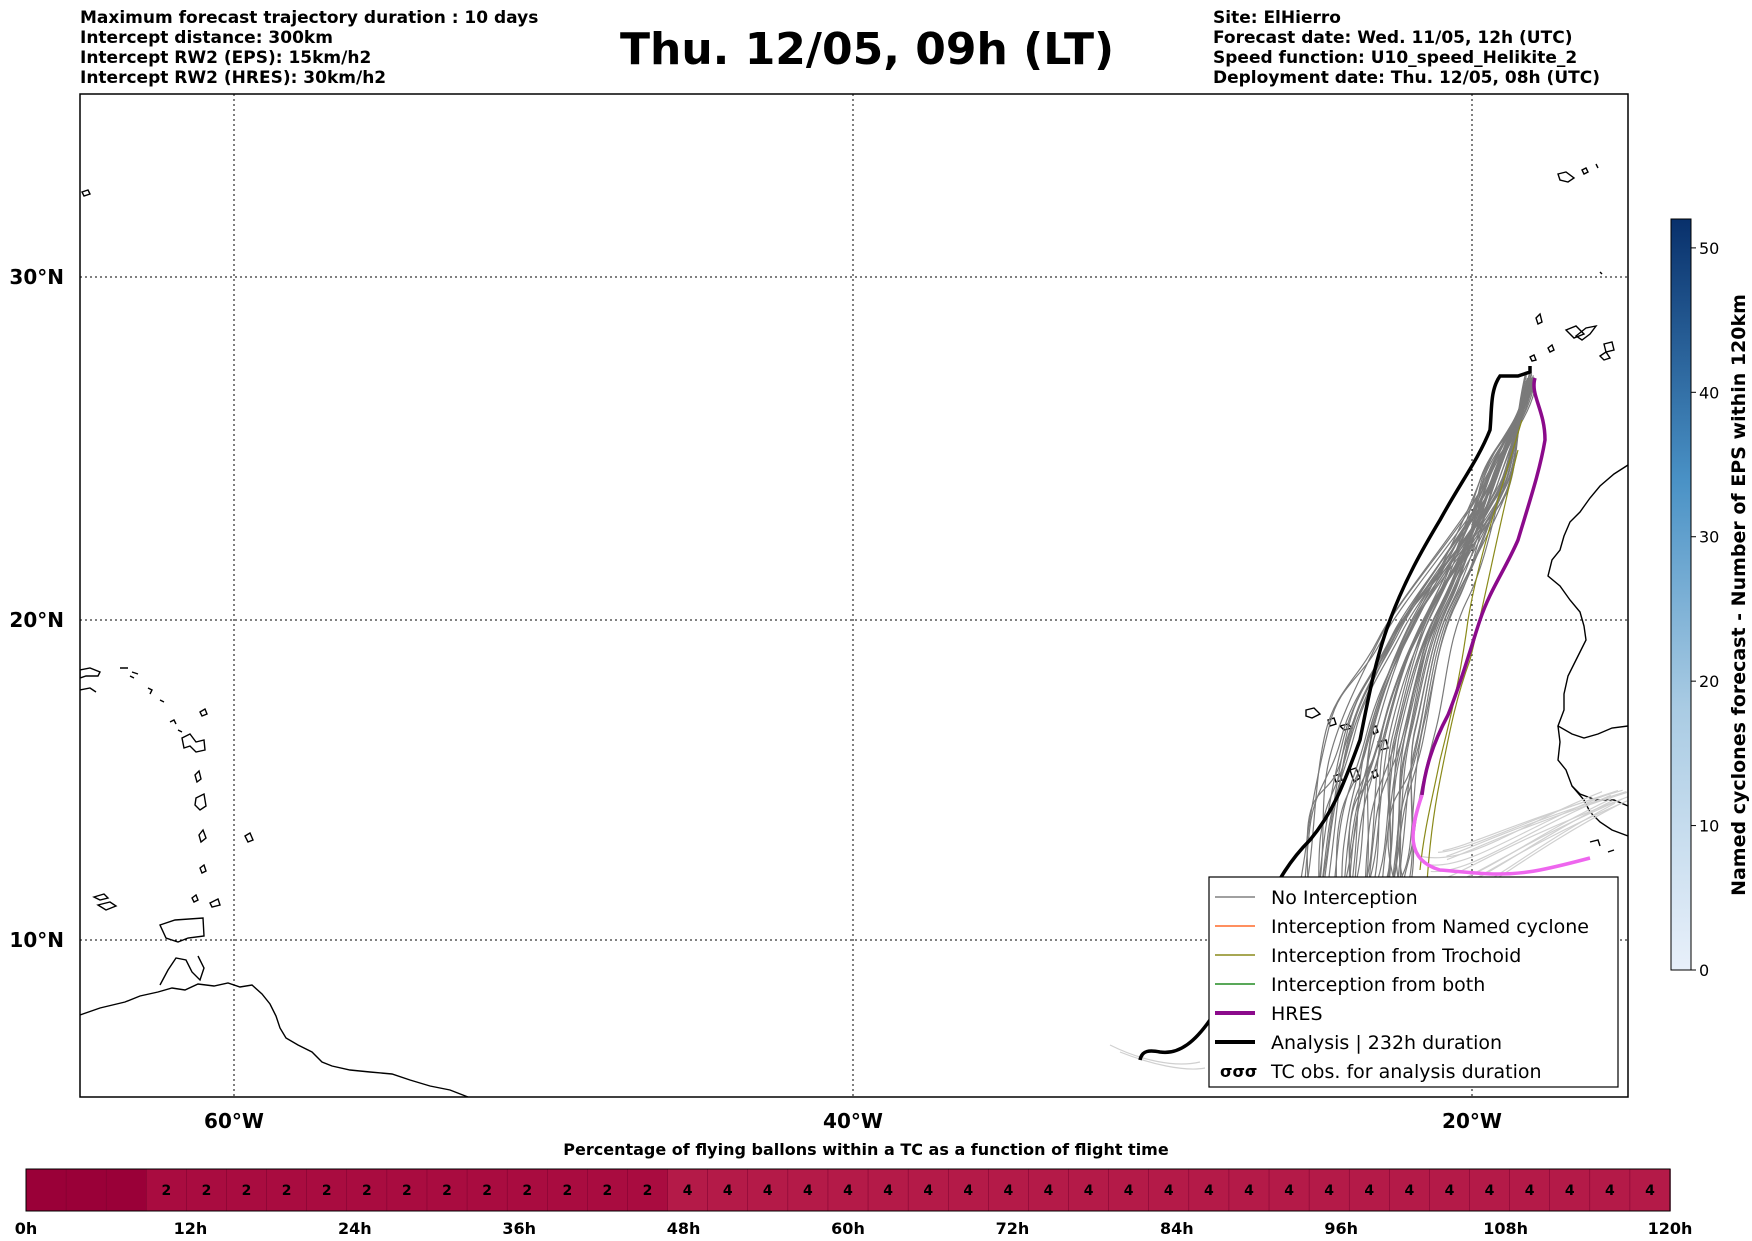 This screenshot has width=1752, height=1241. What do you see at coordinates (195, 898) in the screenshot?
I see `island-grenada` at bounding box center [195, 898].